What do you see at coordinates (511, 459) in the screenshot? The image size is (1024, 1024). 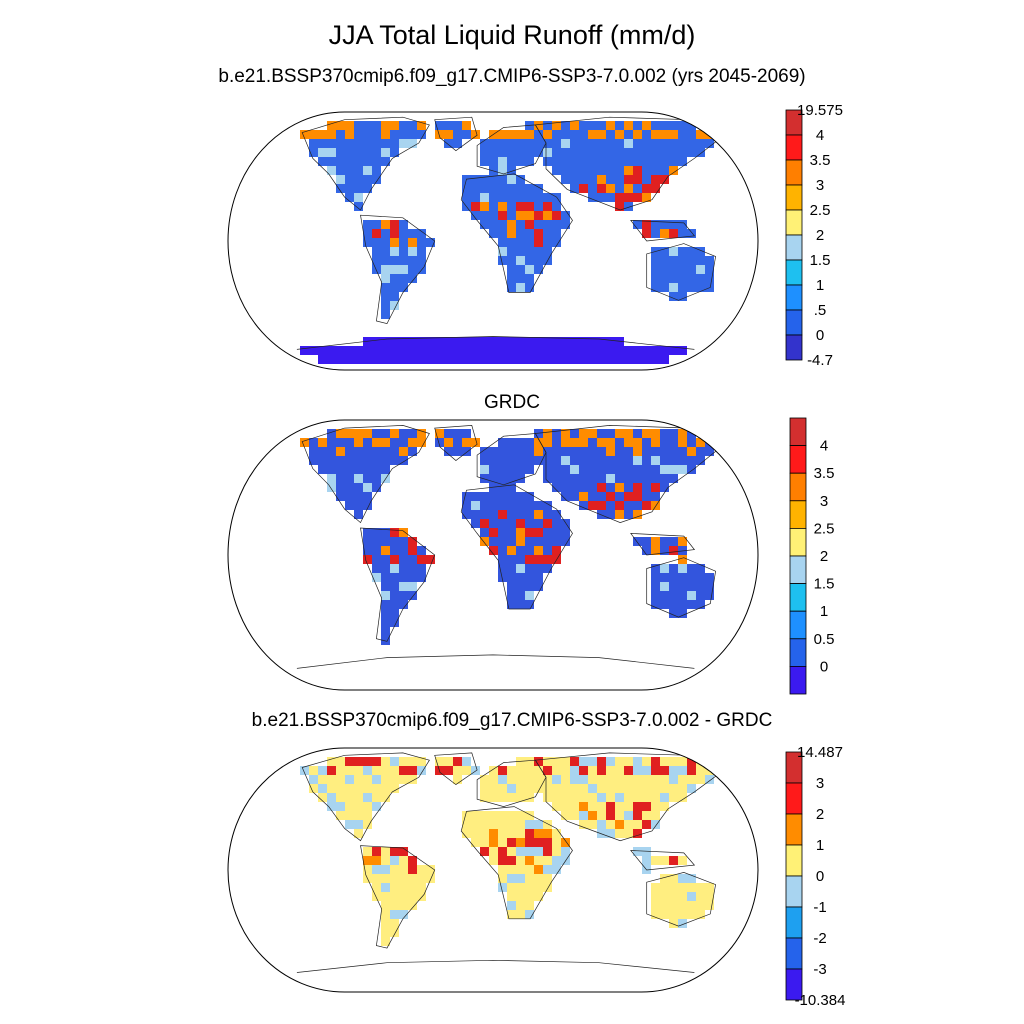 I see `coastline-europe-obs` at bounding box center [511, 459].